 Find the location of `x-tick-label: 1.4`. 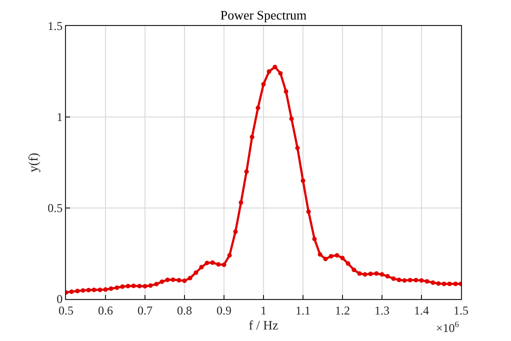

x-tick-label: 1.4 is located at coordinates (421, 310).